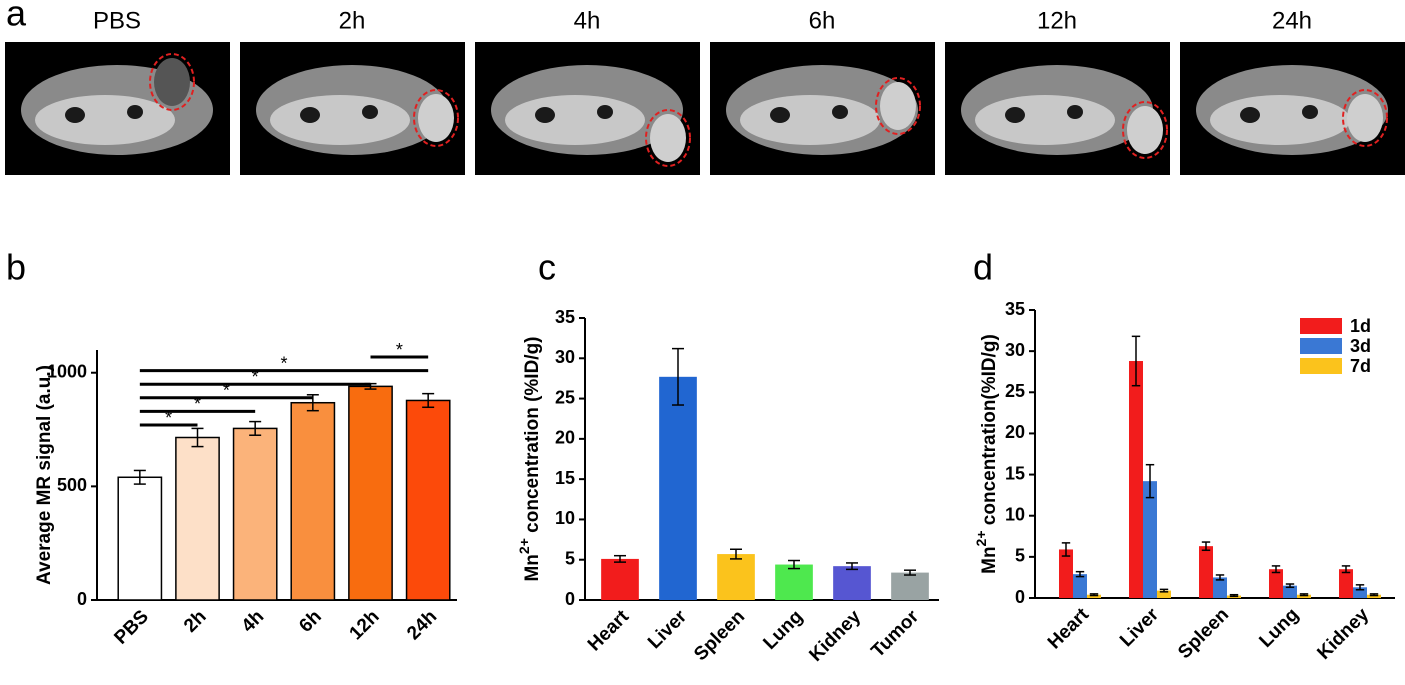 Image resolution: width=1405 pixels, height=685 pixels. I want to click on y-tick-label: 1000, so click(67, 371).